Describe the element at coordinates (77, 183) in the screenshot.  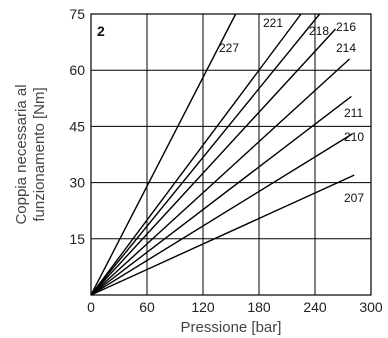
I see `y-tick-label-30: 30` at that location.